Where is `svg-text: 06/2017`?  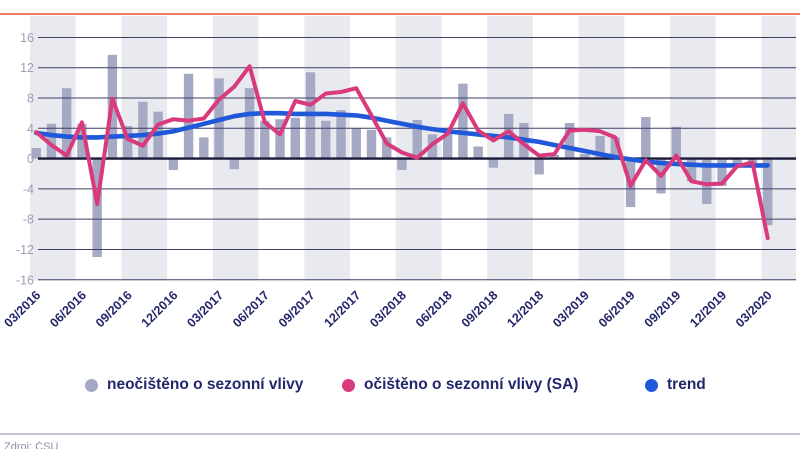
svg-text: 06/2017 is located at coordinates (251, 309).